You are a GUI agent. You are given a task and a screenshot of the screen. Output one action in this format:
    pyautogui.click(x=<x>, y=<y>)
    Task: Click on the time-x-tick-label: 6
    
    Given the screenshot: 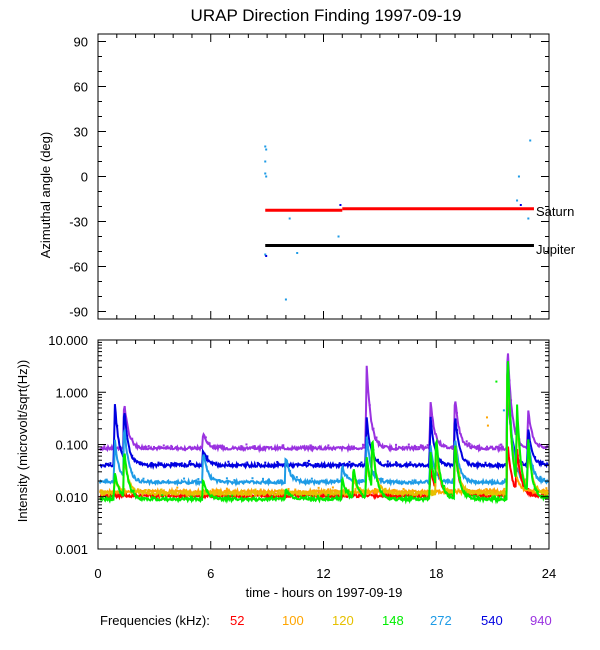 What is the action you would take?
    pyautogui.click(x=210, y=573)
    